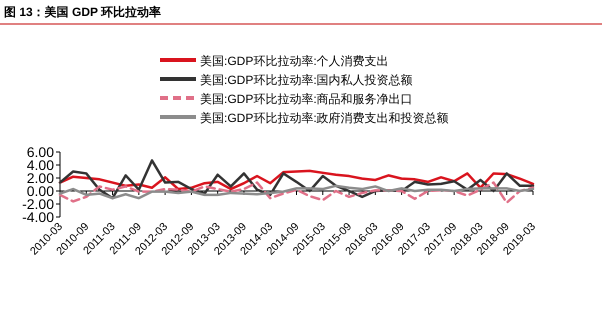 Image resolution: width=602 pixels, height=320 pixels. What do you see at coordinates (324, 118) in the screenshot?
I see `legend-label: 美国:GDP环比拉动率:政府消费支出和投资总额` at bounding box center [324, 118].